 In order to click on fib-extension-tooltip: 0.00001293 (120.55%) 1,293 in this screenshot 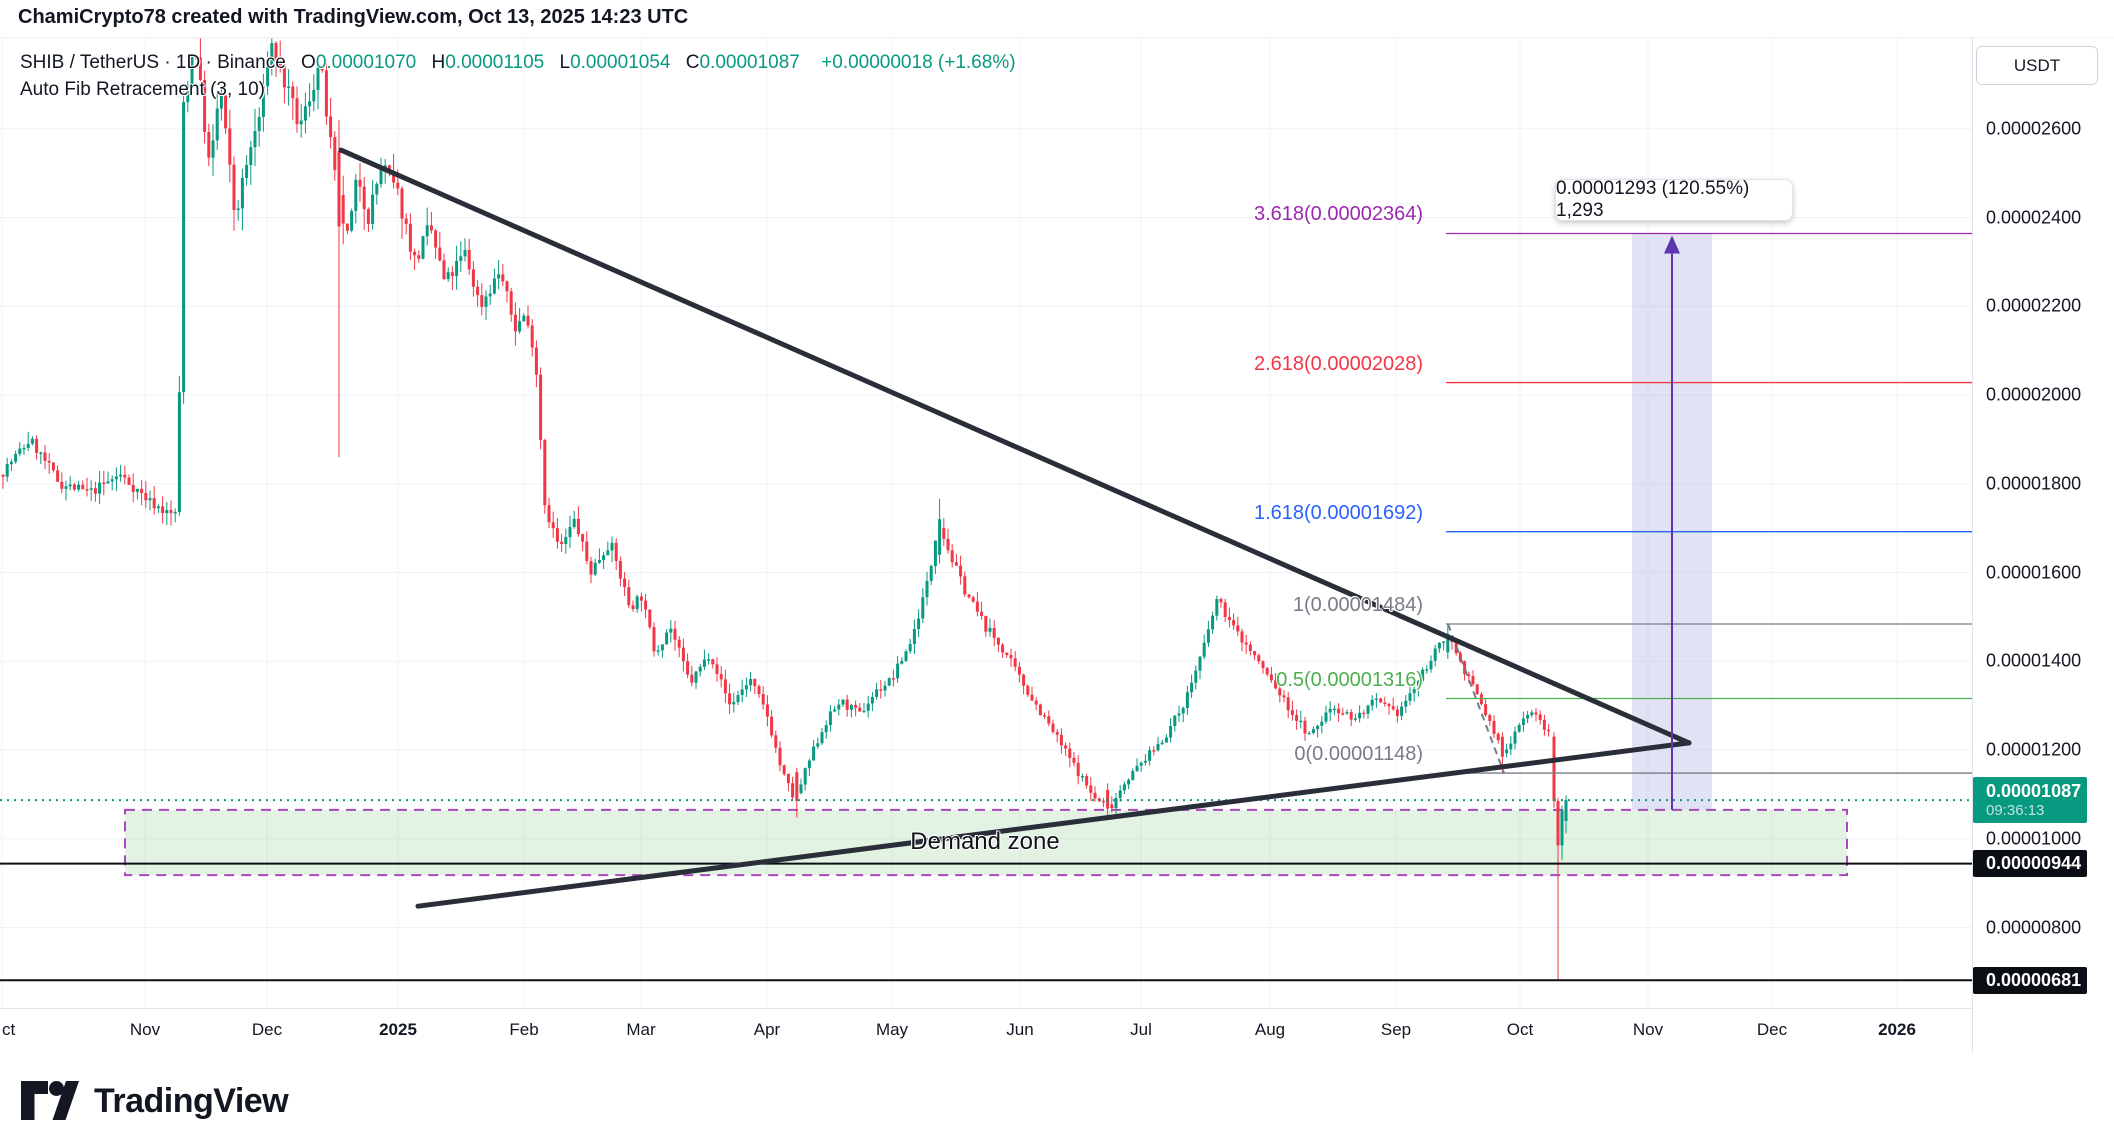, I will do `click(1674, 199)`.